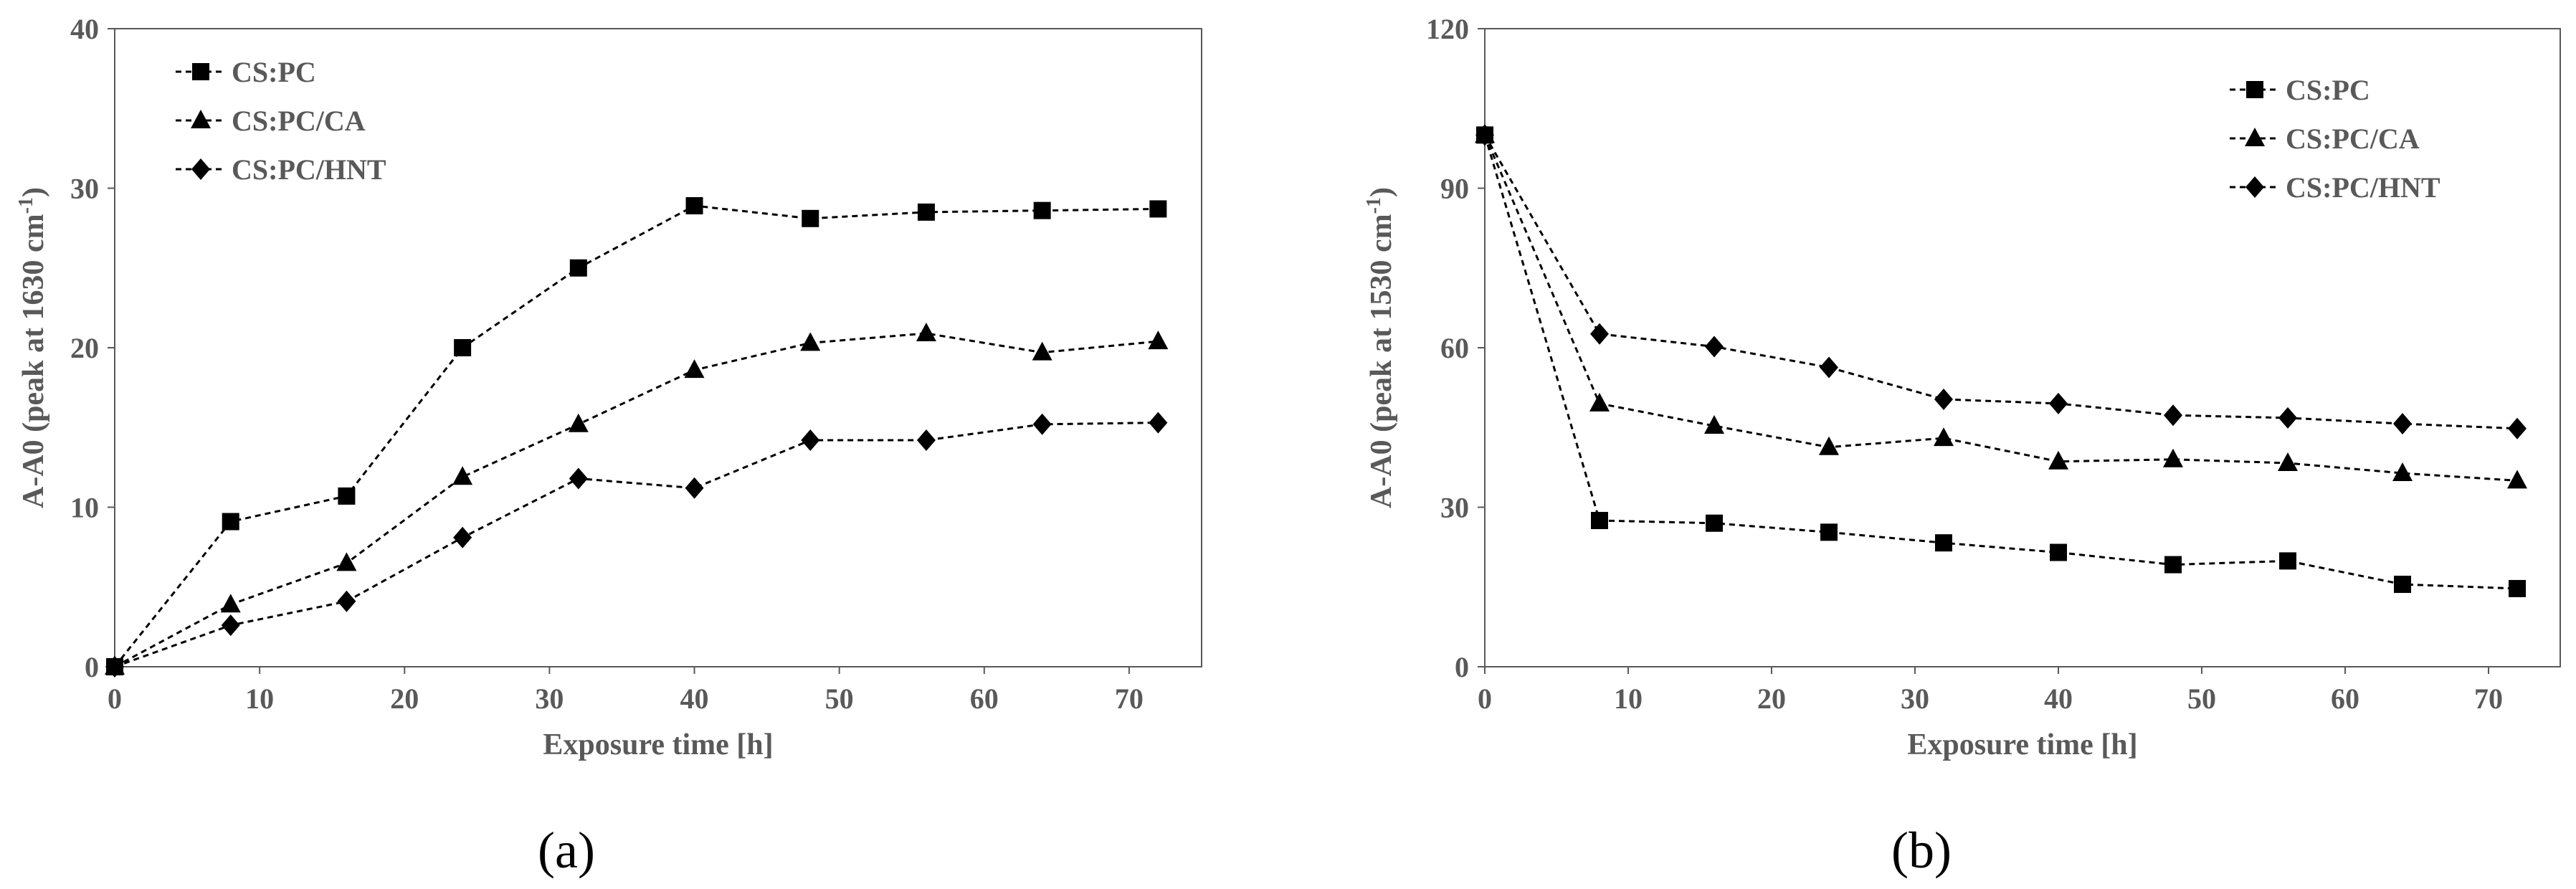 The height and width of the screenshot is (889, 2576). Describe the element at coordinates (566, 850) in the screenshot. I see `panel-label: (a)` at that location.